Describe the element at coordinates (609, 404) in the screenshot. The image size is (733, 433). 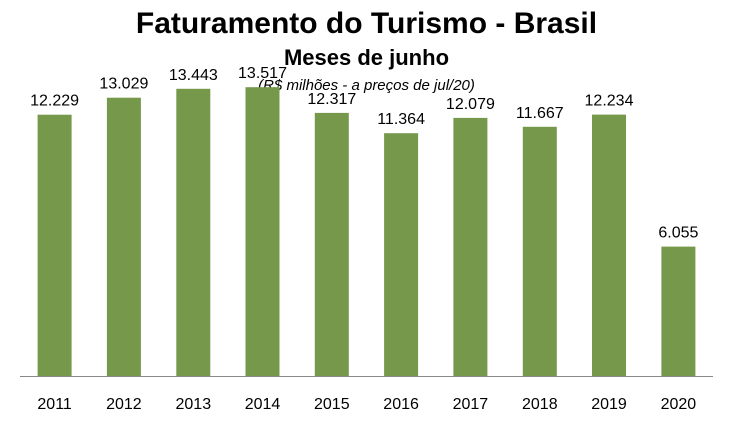
I see `tick-label-2019: 2019` at that location.